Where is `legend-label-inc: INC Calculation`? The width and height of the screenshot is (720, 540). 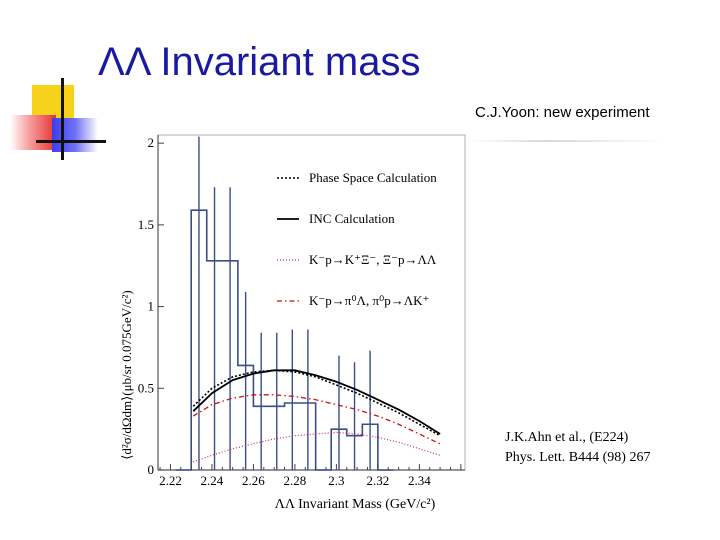 legend-label-inc: INC Calculation is located at coordinates (352, 218).